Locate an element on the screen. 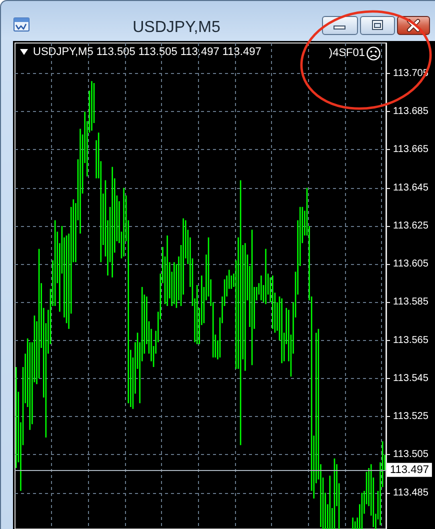  y-tick-label: 113.665 is located at coordinates (411, 150).